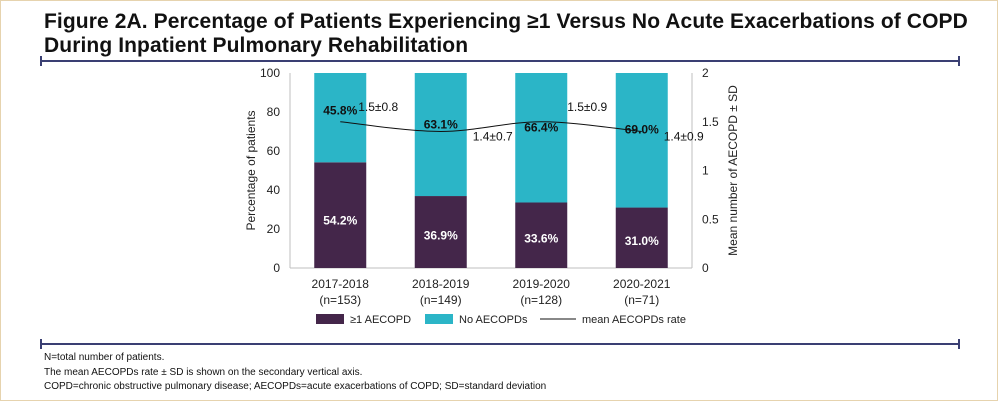 The height and width of the screenshot is (403, 1000). I want to click on mean-rate-line, so click(491, 127).